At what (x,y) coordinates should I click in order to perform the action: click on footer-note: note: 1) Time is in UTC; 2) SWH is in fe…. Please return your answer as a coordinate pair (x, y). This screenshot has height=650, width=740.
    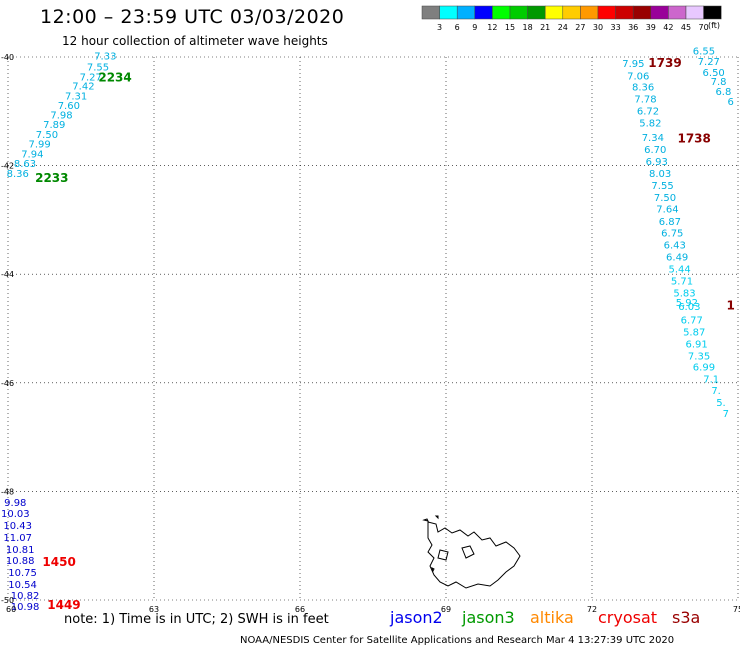
    Looking at the image, I should click on (196, 619).